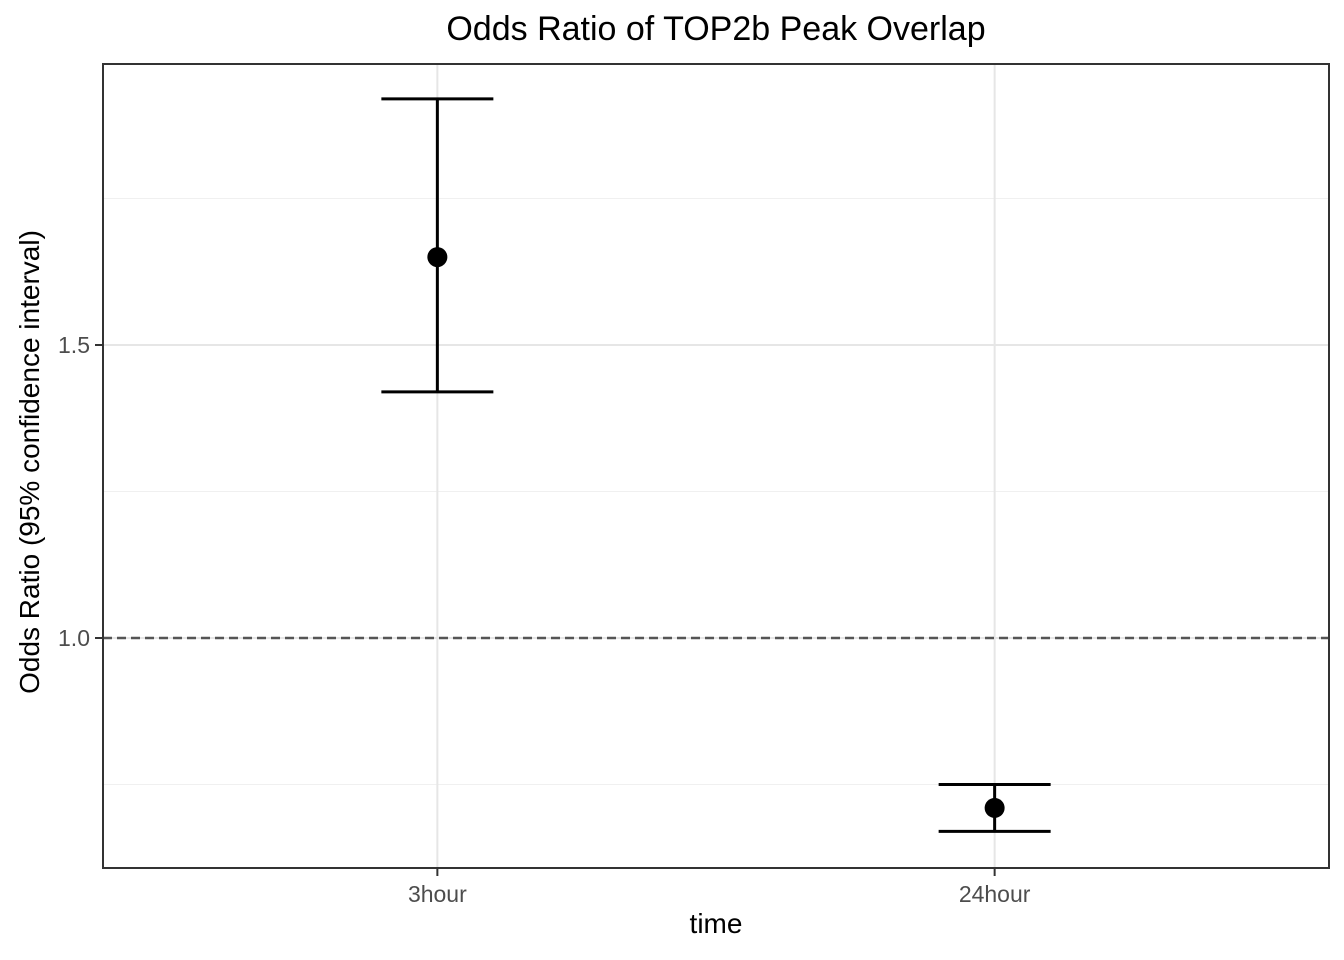  Describe the element at coordinates (716, 29) in the screenshot. I see `chart-title: Odds Ratio of TOP2b Peak Overlap` at that location.